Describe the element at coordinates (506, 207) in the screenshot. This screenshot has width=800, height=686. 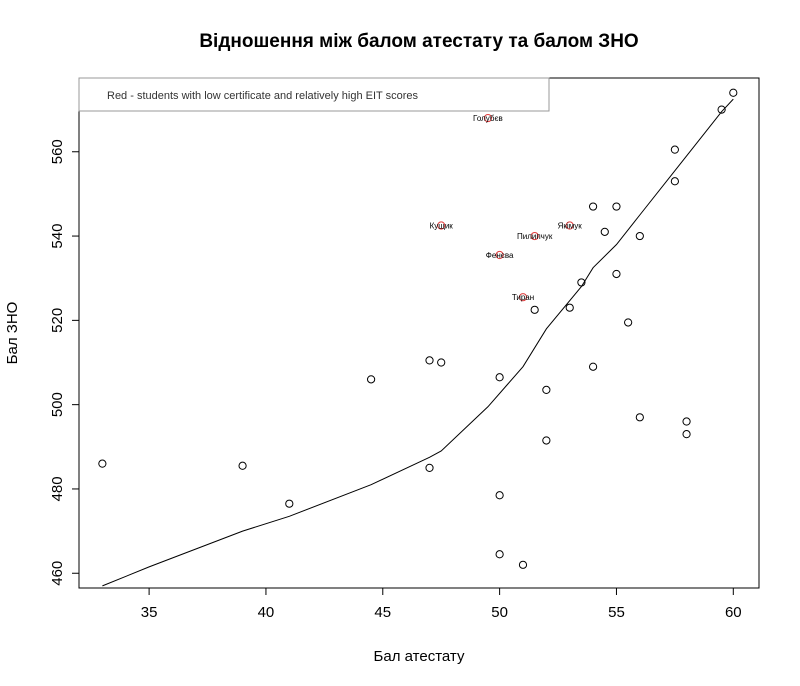
I see `highlighted-points: Голубєв Кущик Пилипчук Якімук Фенєва Тиран` at that location.